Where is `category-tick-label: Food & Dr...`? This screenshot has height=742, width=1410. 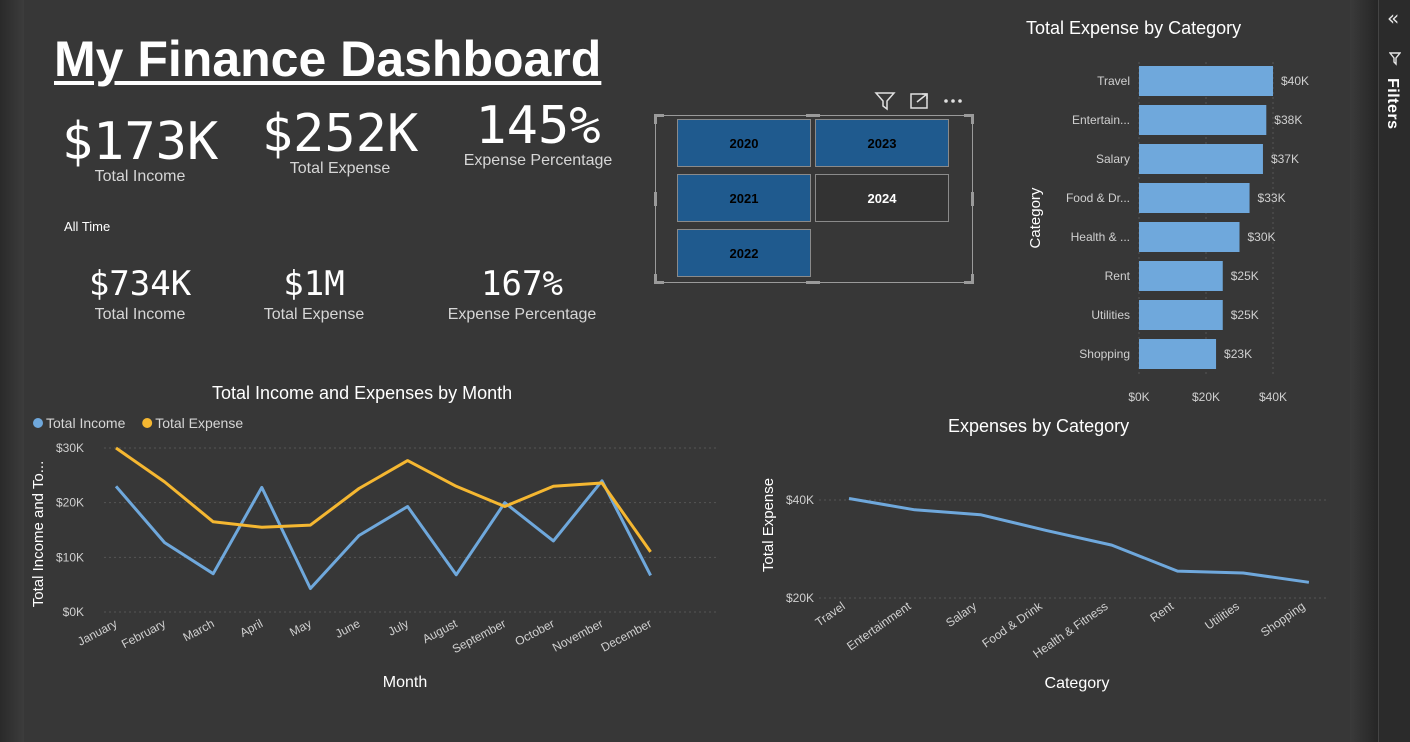
category-tick-label: Food & Dr... is located at coordinates (1098, 198).